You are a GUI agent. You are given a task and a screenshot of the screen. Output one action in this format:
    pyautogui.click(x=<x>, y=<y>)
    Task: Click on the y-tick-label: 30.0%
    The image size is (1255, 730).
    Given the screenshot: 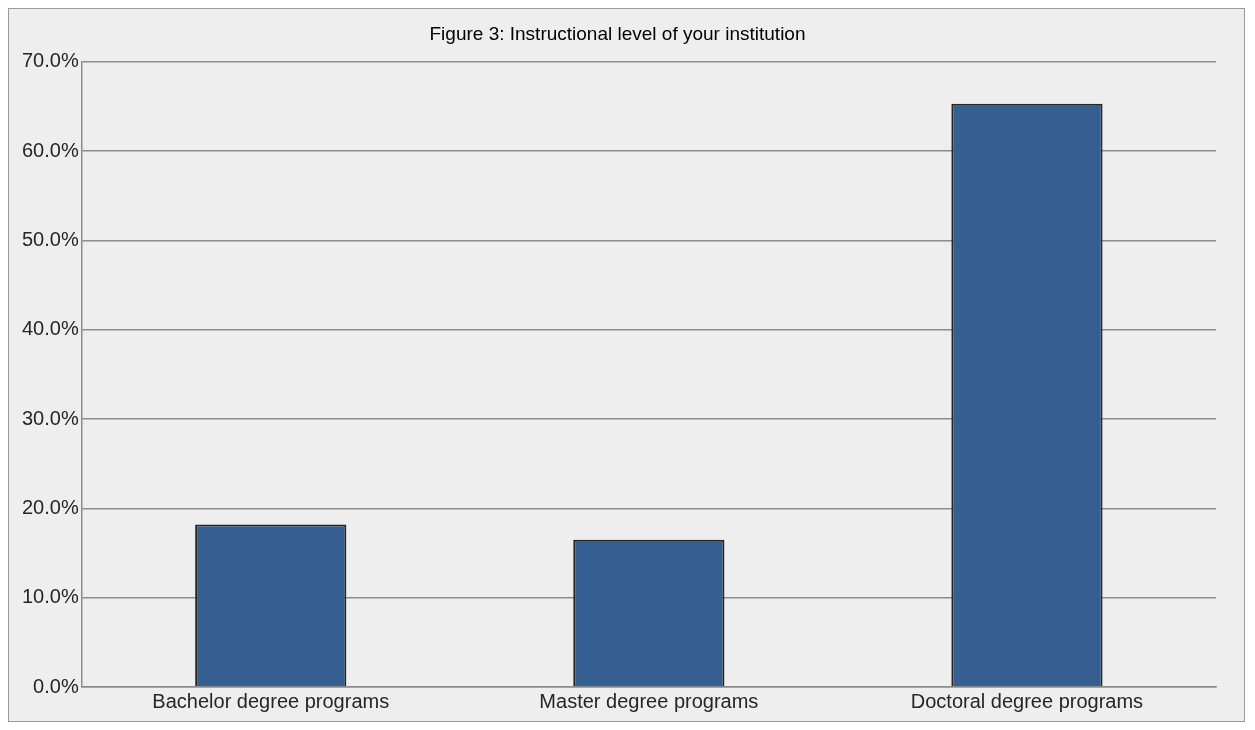 What is the action you would take?
    pyautogui.click(x=50, y=417)
    